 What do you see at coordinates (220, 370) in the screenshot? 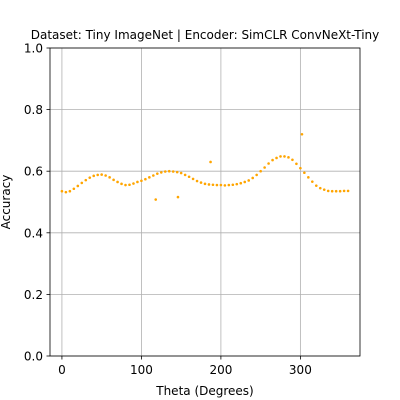
I see `x-tick-label: 200` at bounding box center [220, 370].